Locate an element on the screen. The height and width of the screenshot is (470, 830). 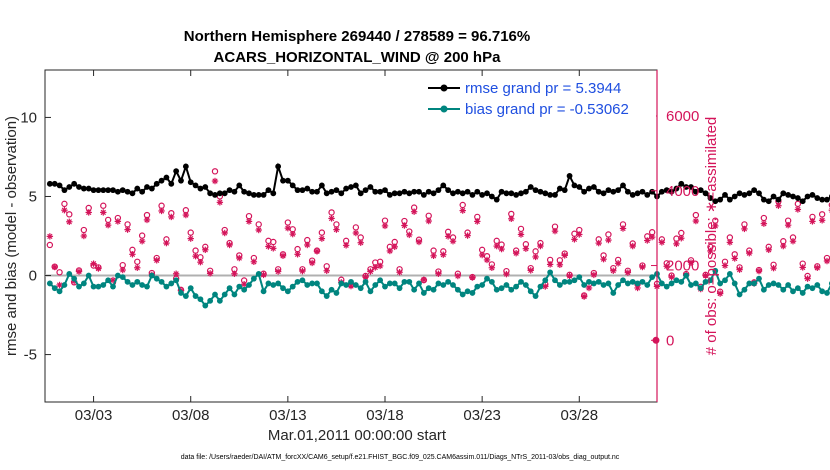
y-axis-left-label: rmse and bias (model - observation) is located at coordinates (11, 236).